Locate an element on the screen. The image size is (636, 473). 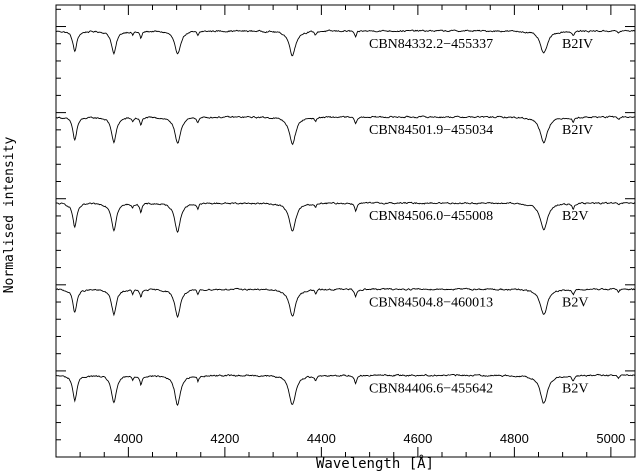
x-tick-label: 4600 is located at coordinates (417, 438).